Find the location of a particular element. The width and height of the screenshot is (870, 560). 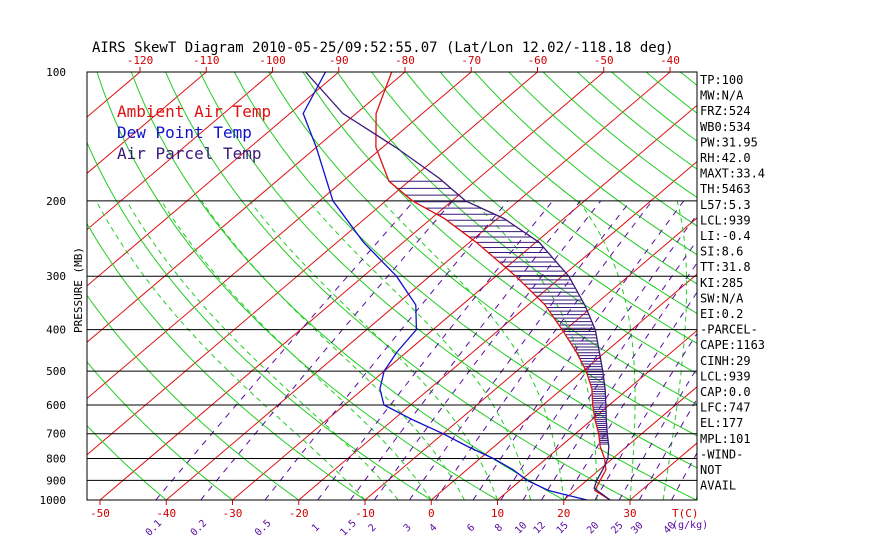

index-item: LFC:747 is located at coordinates (725, 408).